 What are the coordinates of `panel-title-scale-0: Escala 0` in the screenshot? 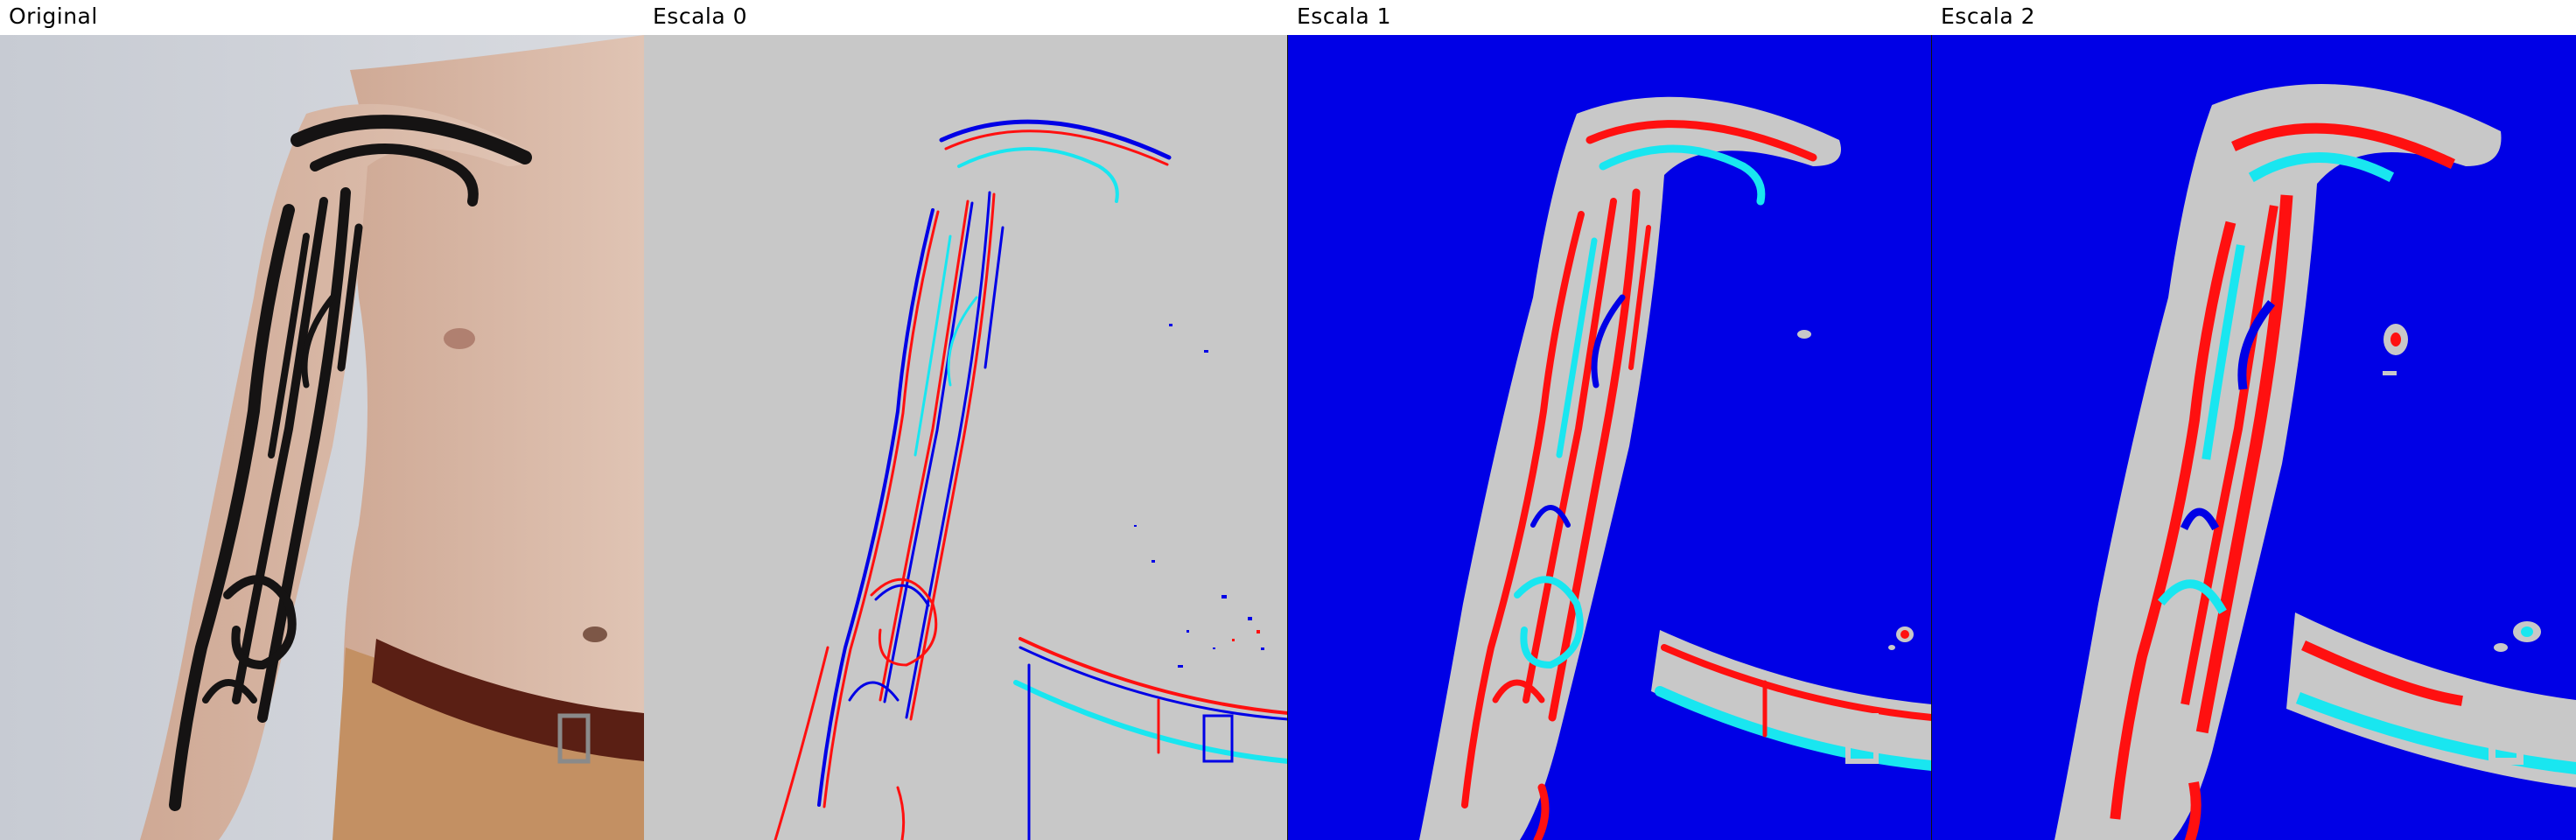 It's located at (700, 16).